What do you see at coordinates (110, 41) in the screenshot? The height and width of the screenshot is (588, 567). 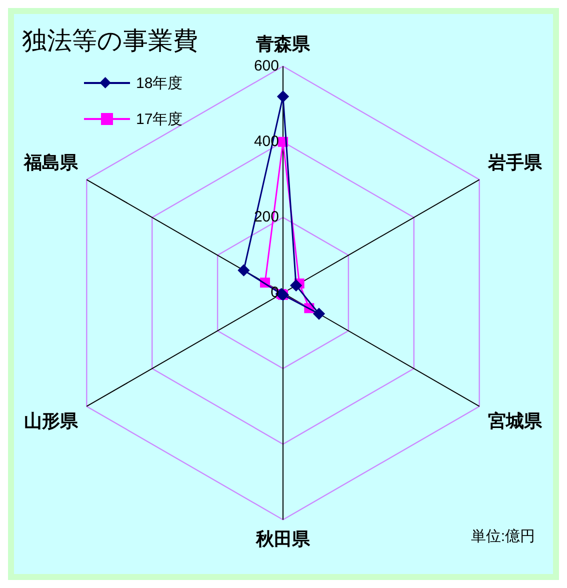 I see `chart-title: 独法等の事業費` at bounding box center [110, 41].